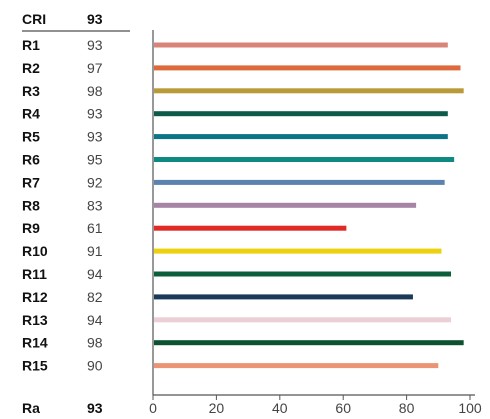  What do you see at coordinates (95, 251) in the screenshot?
I see `value-label: 91` at bounding box center [95, 251].